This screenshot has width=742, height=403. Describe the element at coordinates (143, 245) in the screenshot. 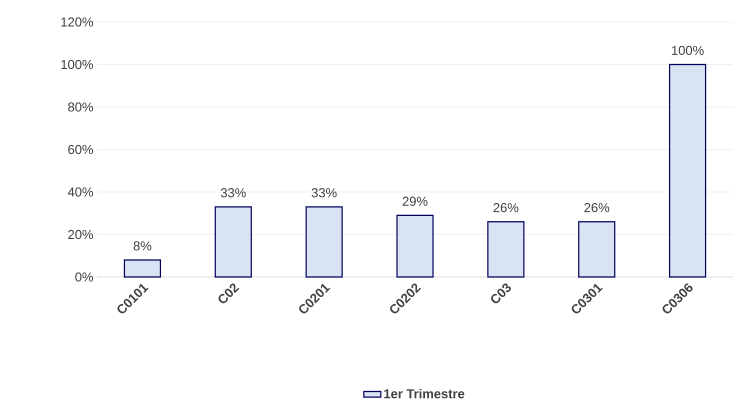

I see `data-label: 8%` at that location.